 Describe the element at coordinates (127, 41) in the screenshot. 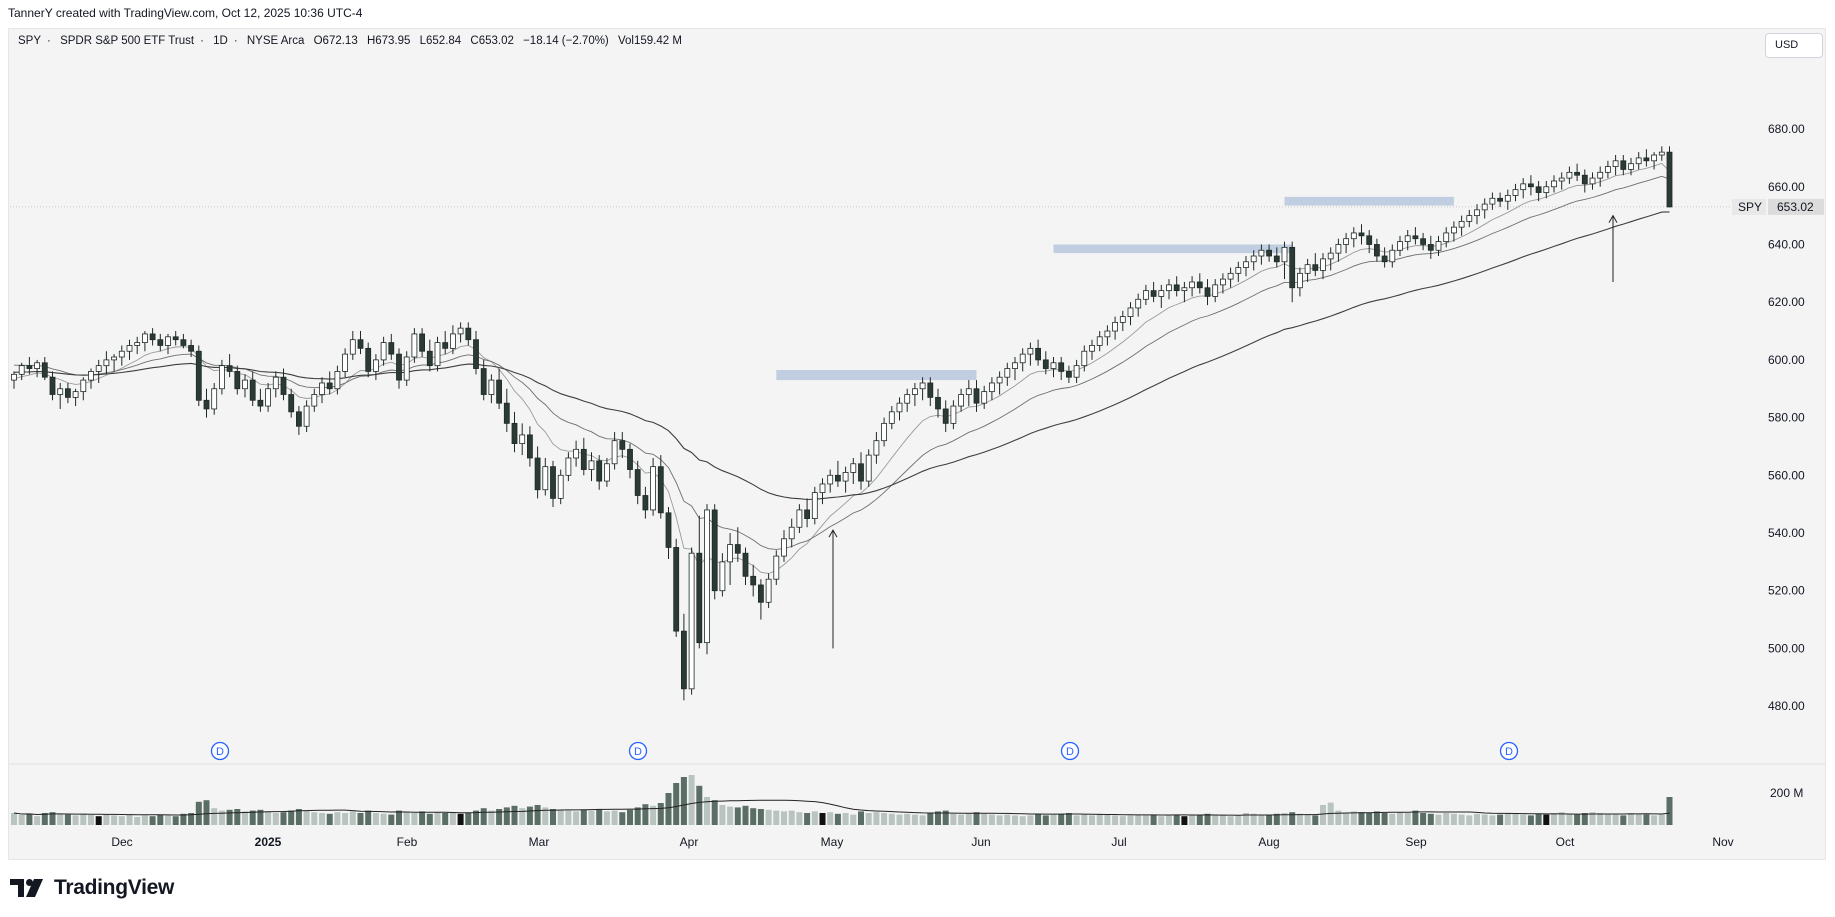

I see `legend-name: SPDR S&P 500 ETF Trust` at that location.